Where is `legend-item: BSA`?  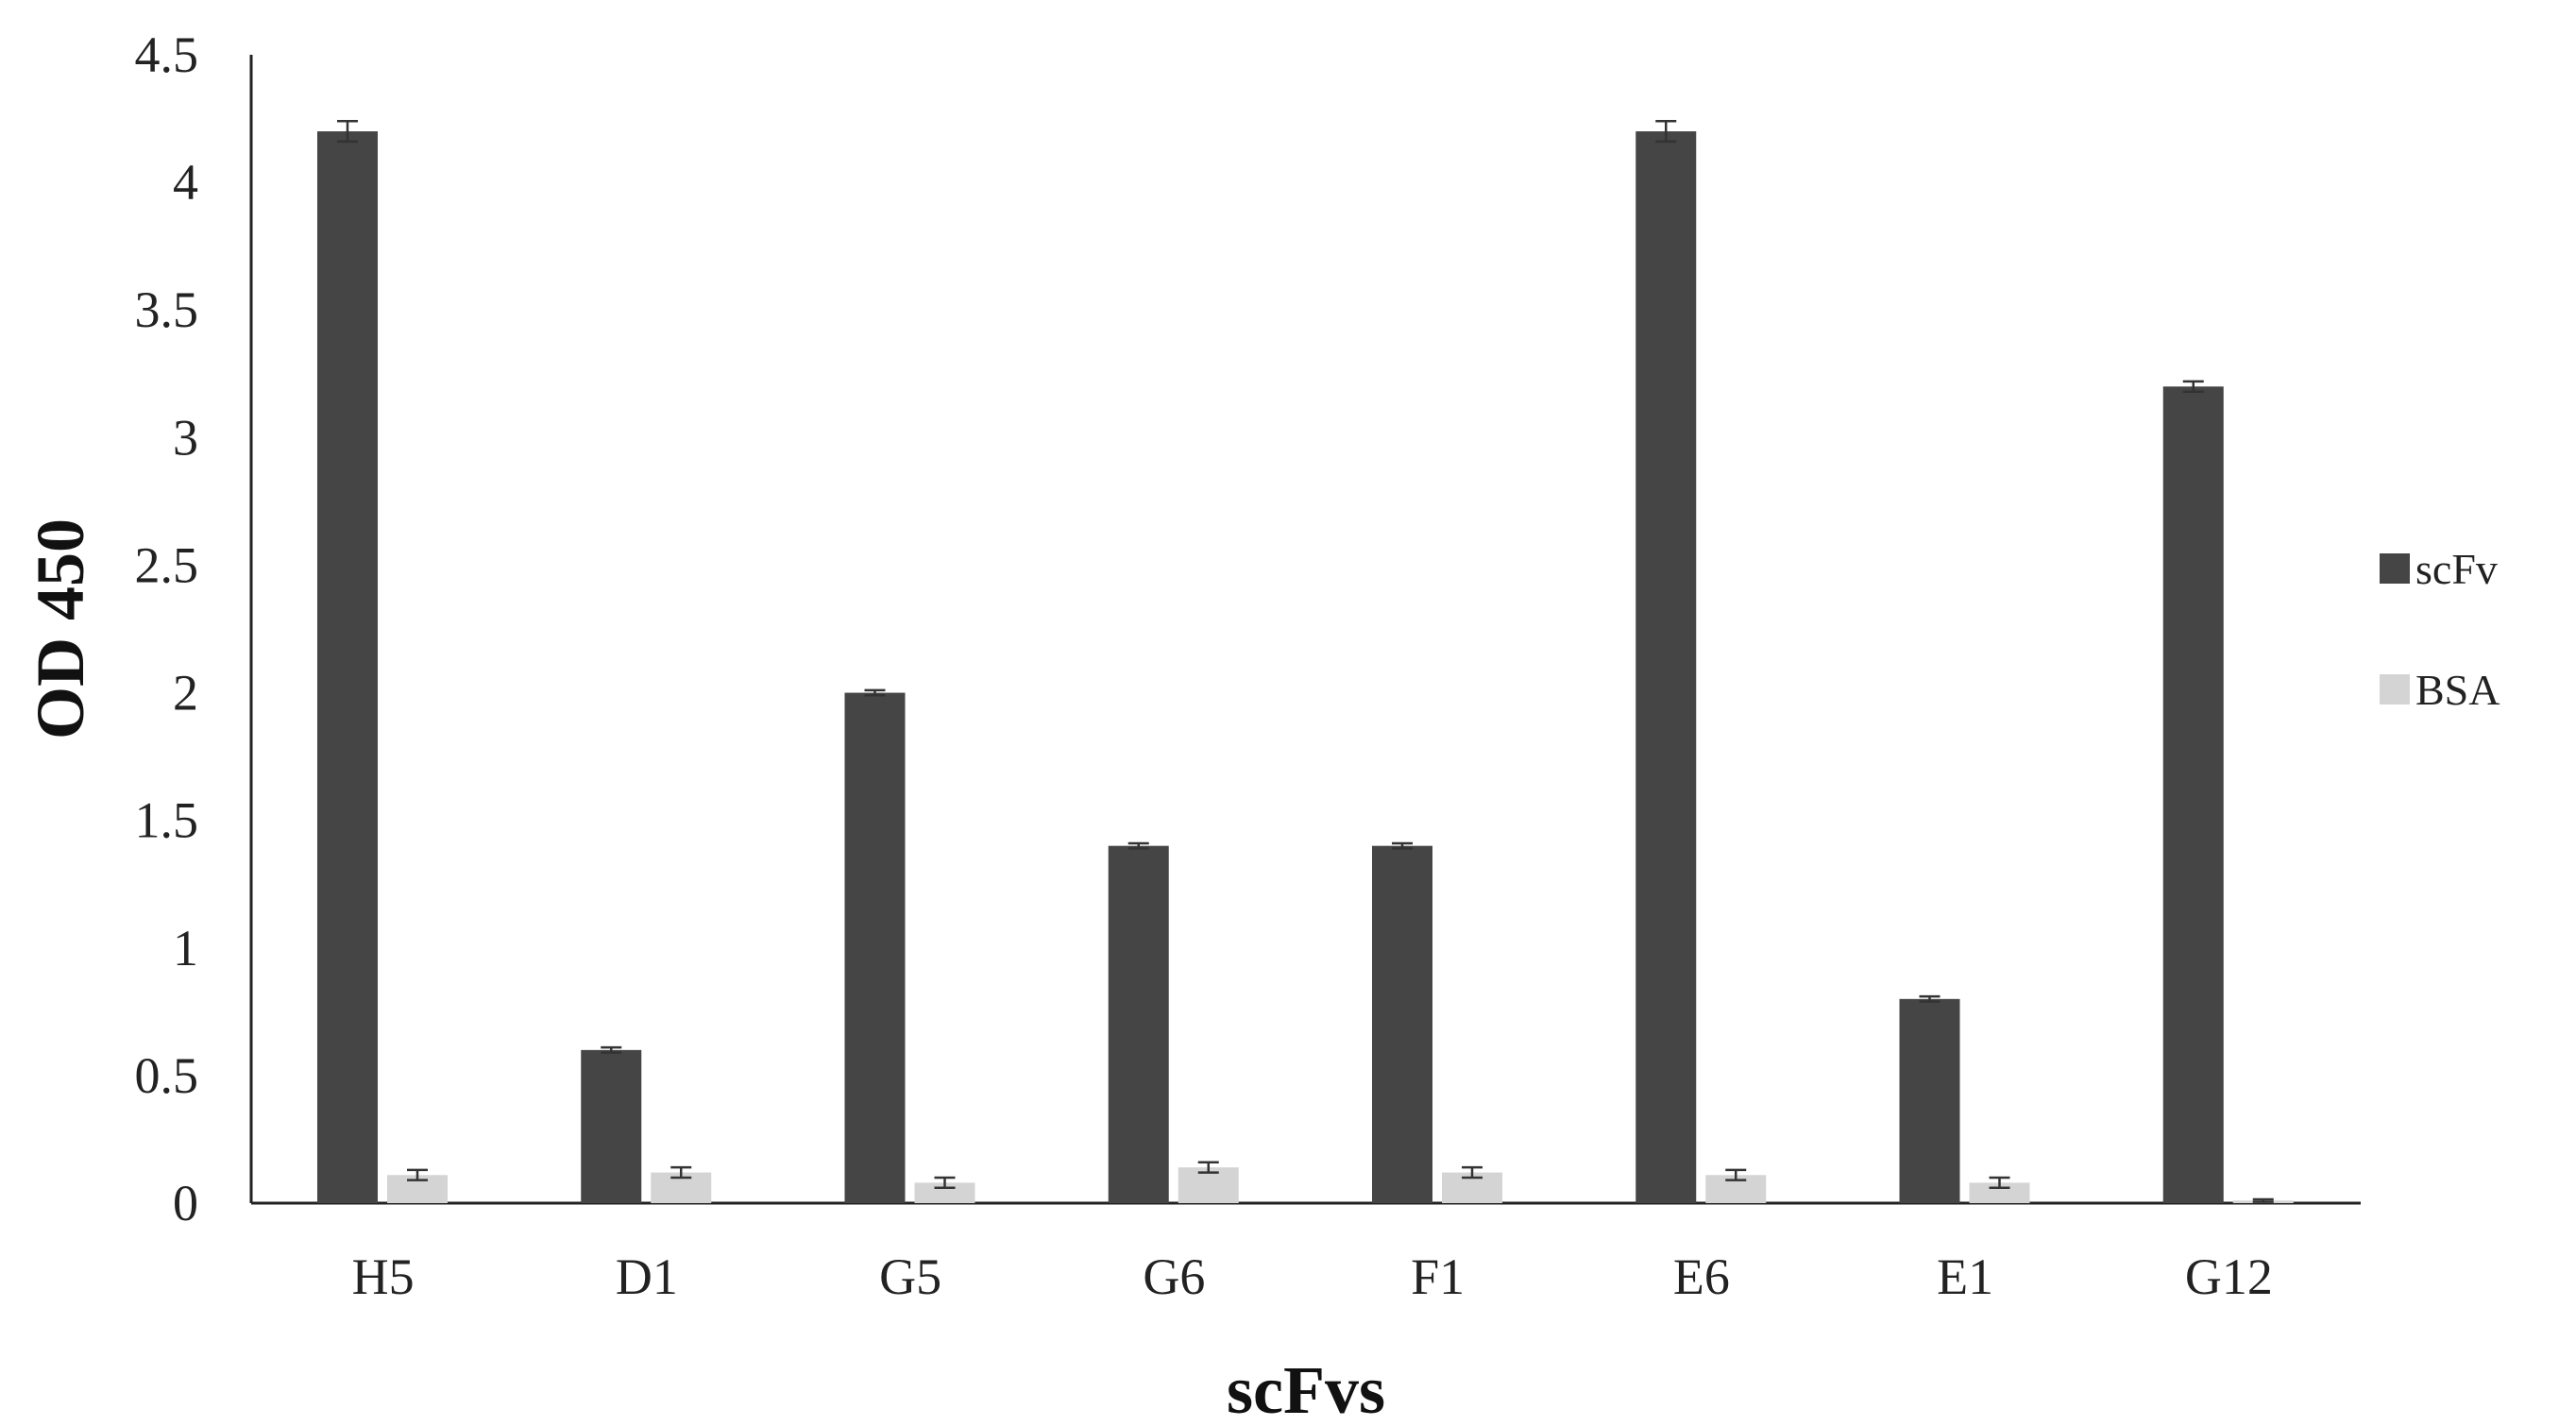 legend-item: BSA is located at coordinates (2440, 690).